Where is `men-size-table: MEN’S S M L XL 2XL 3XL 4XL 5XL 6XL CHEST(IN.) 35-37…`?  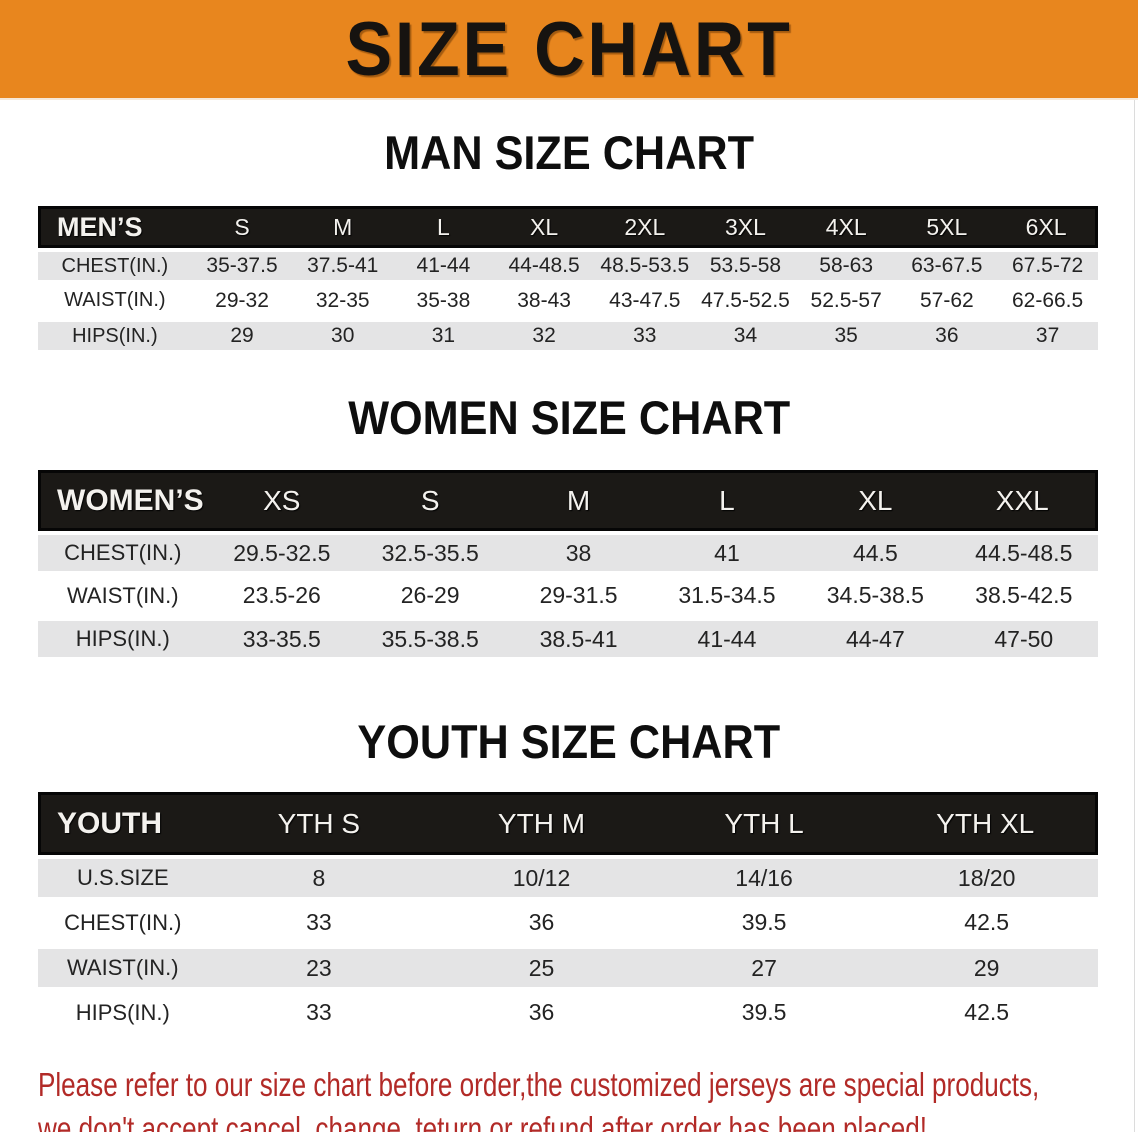
men-size-table: MEN’S S M L XL 2XL 3XL 4XL 5XL 6XL CHEST(IN.) 35-37… is located at coordinates (568, 279).